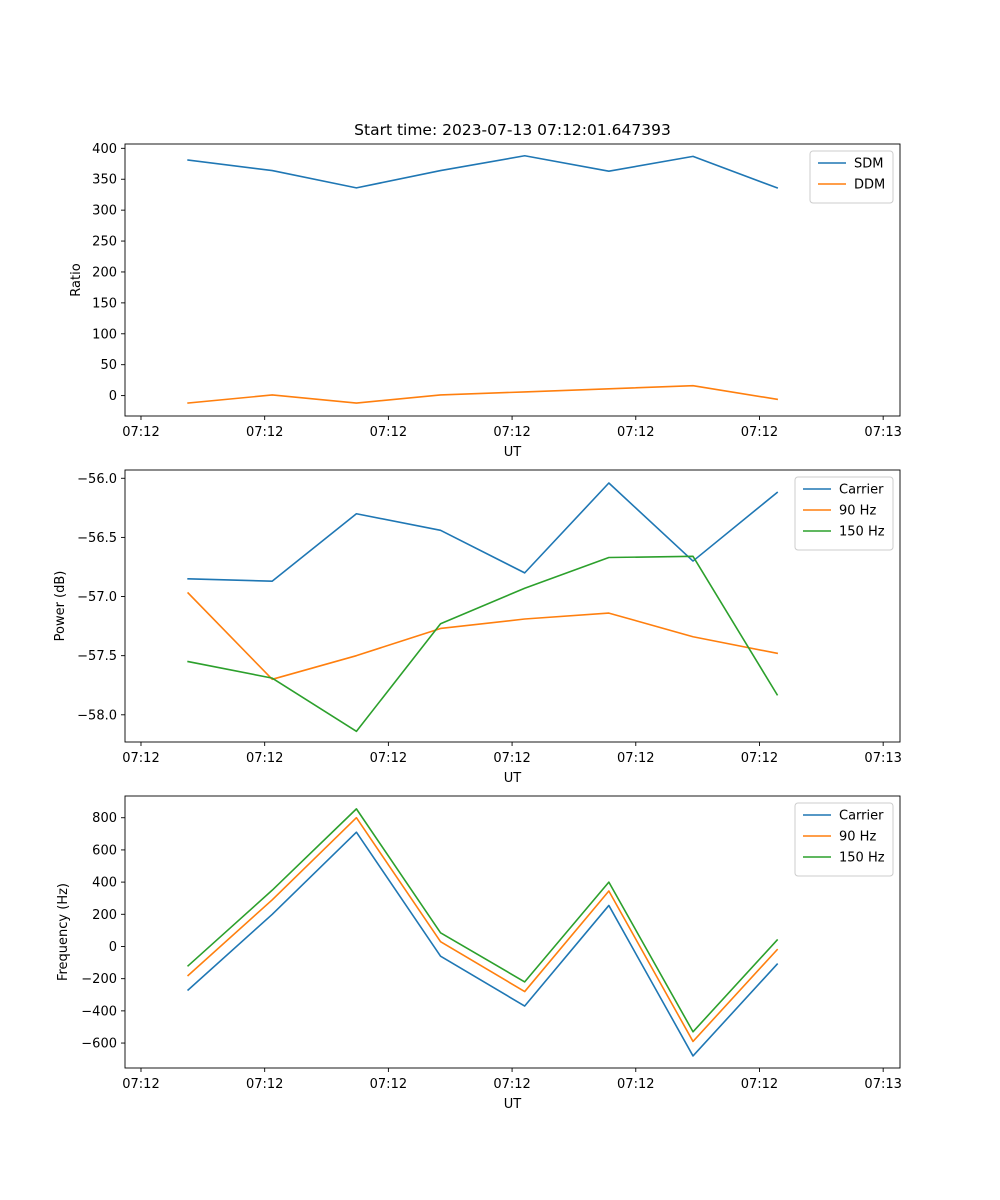 The height and width of the screenshot is (1200, 1000). What do you see at coordinates (97, 656) in the screenshot?
I see `y-tick-label: −57.5` at bounding box center [97, 656].